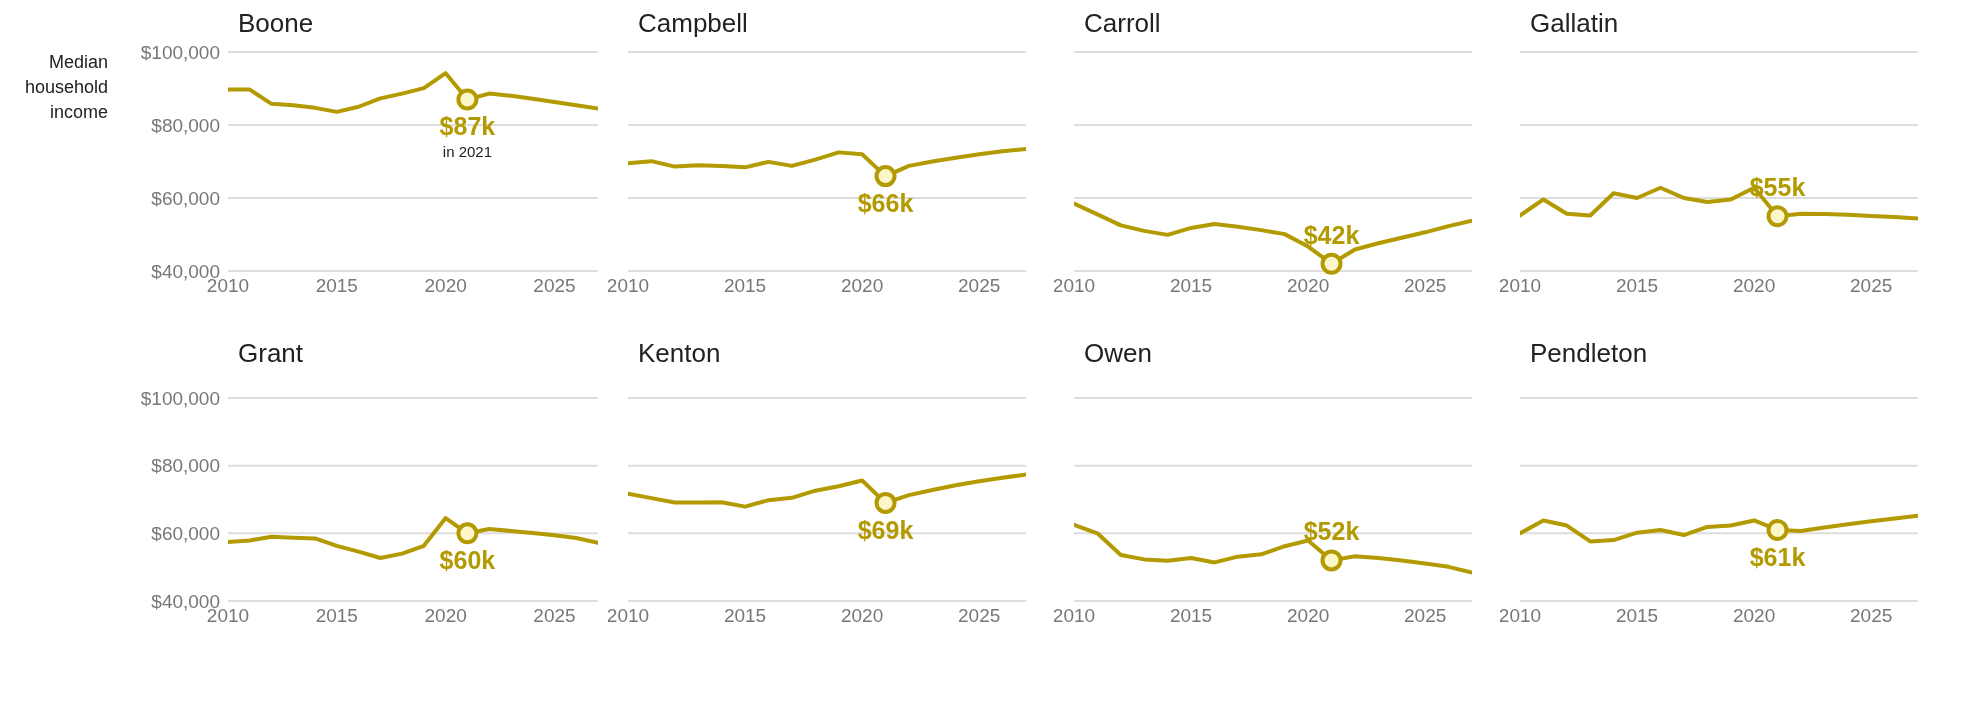  I want to click on line-series, so click(413, 92).